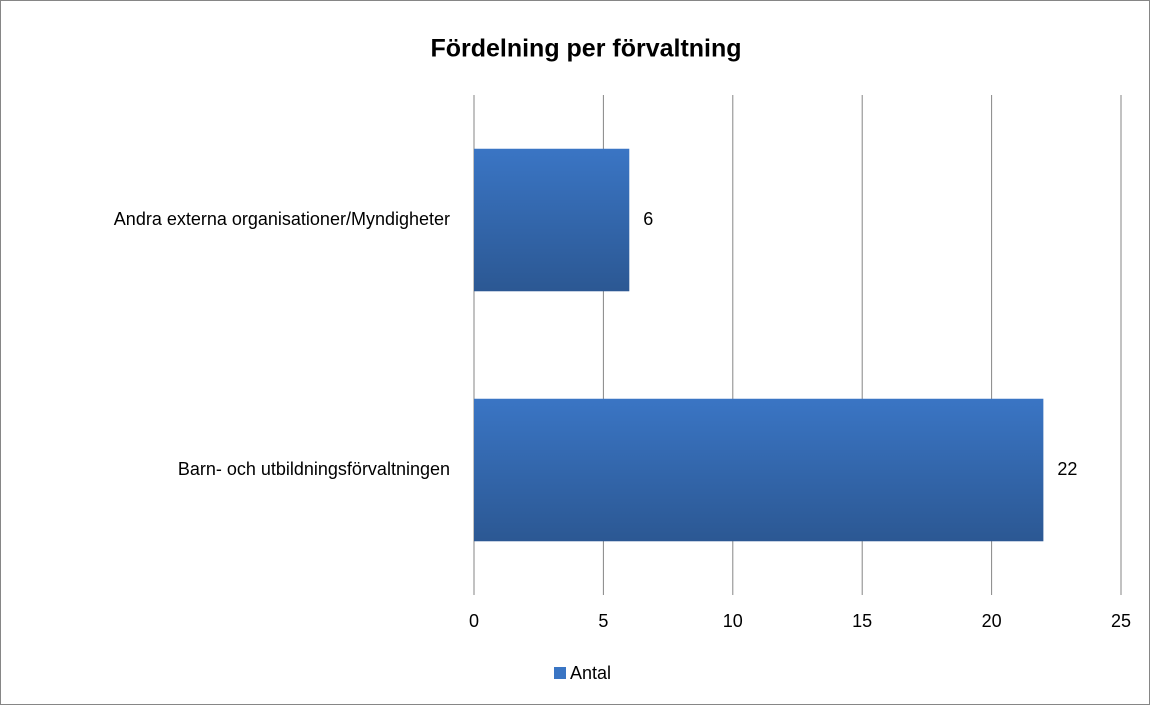 The width and height of the screenshot is (1150, 705). What do you see at coordinates (733, 621) in the screenshot?
I see `x-tick-label: 10` at bounding box center [733, 621].